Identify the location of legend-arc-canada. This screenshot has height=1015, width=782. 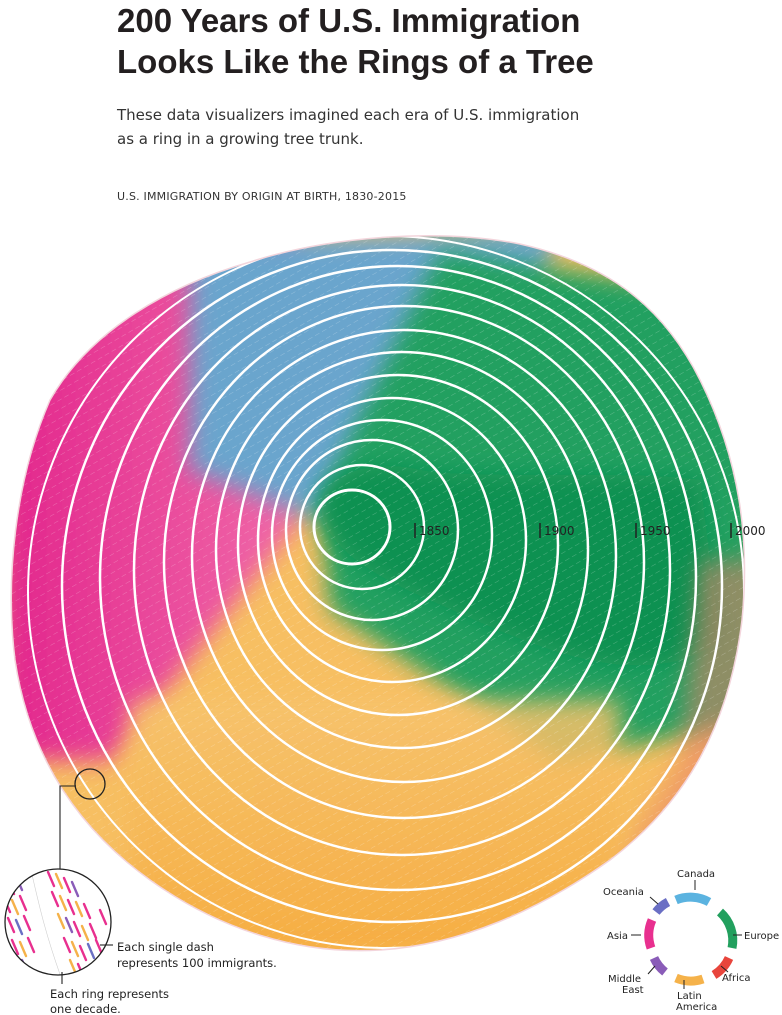
(693, 899).